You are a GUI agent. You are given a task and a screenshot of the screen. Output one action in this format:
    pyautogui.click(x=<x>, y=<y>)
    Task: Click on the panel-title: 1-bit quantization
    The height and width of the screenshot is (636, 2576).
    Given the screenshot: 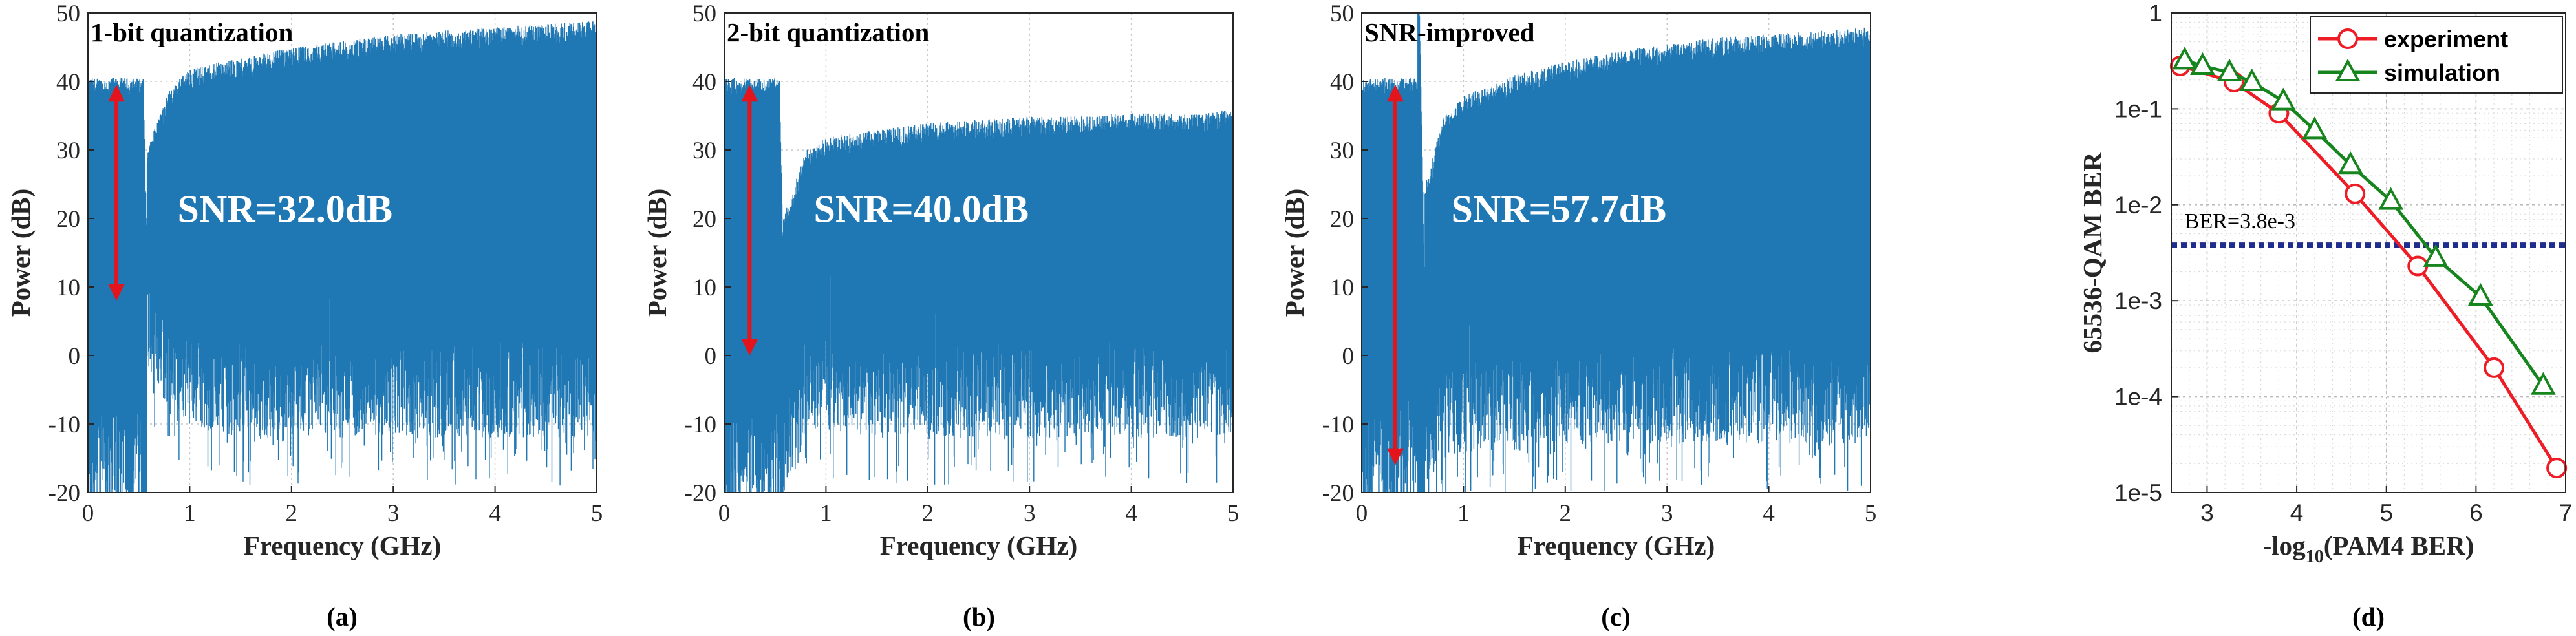 What is the action you would take?
    pyautogui.click(x=192, y=32)
    